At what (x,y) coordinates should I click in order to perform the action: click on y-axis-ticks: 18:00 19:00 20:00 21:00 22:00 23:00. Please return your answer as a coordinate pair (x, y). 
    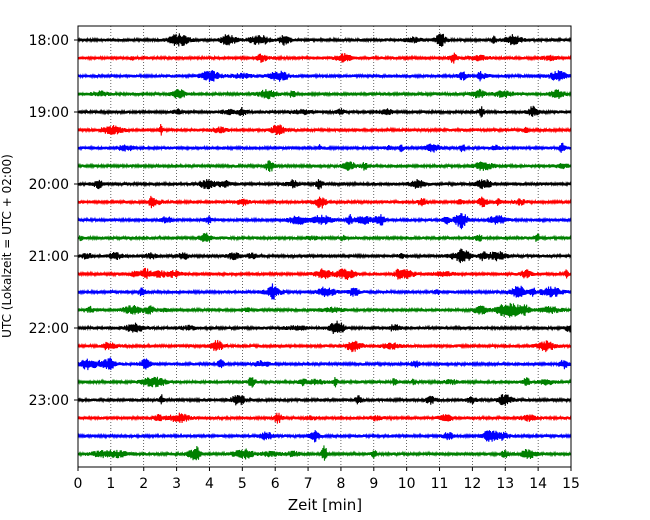
    Looking at the image, I should click on (53, 221).